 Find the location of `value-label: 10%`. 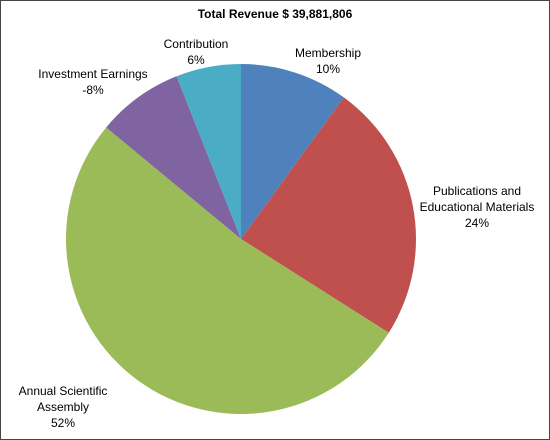

value-label: 10% is located at coordinates (328, 69).